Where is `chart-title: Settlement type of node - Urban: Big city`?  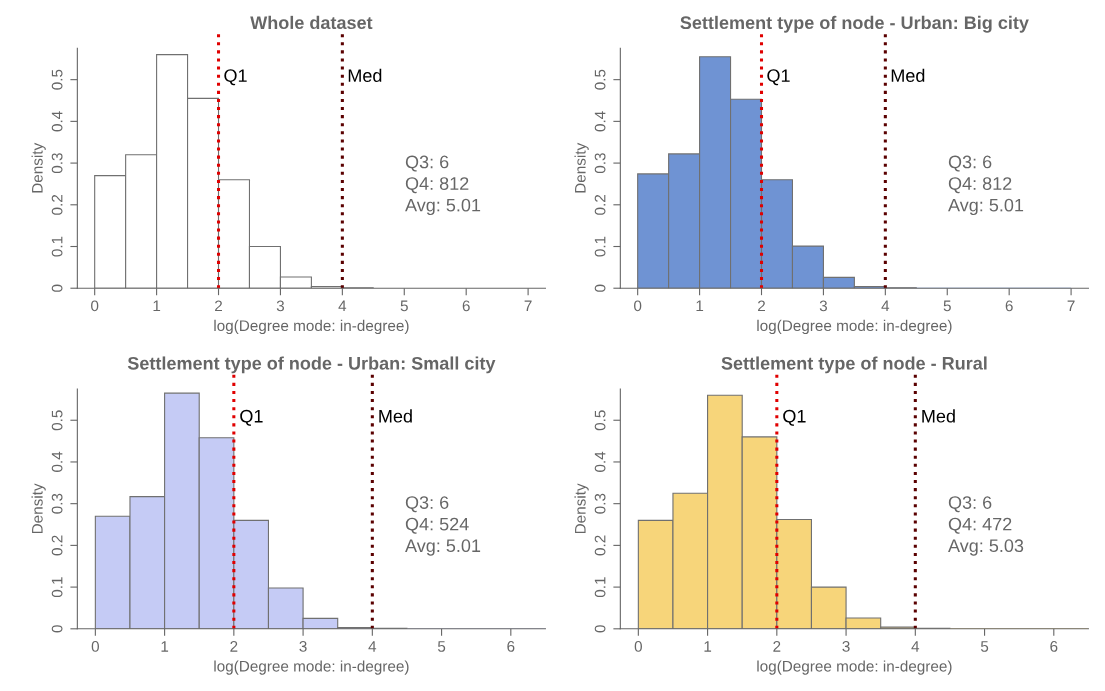 chart-title: Settlement type of node - Urban: Big city is located at coordinates (854, 24).